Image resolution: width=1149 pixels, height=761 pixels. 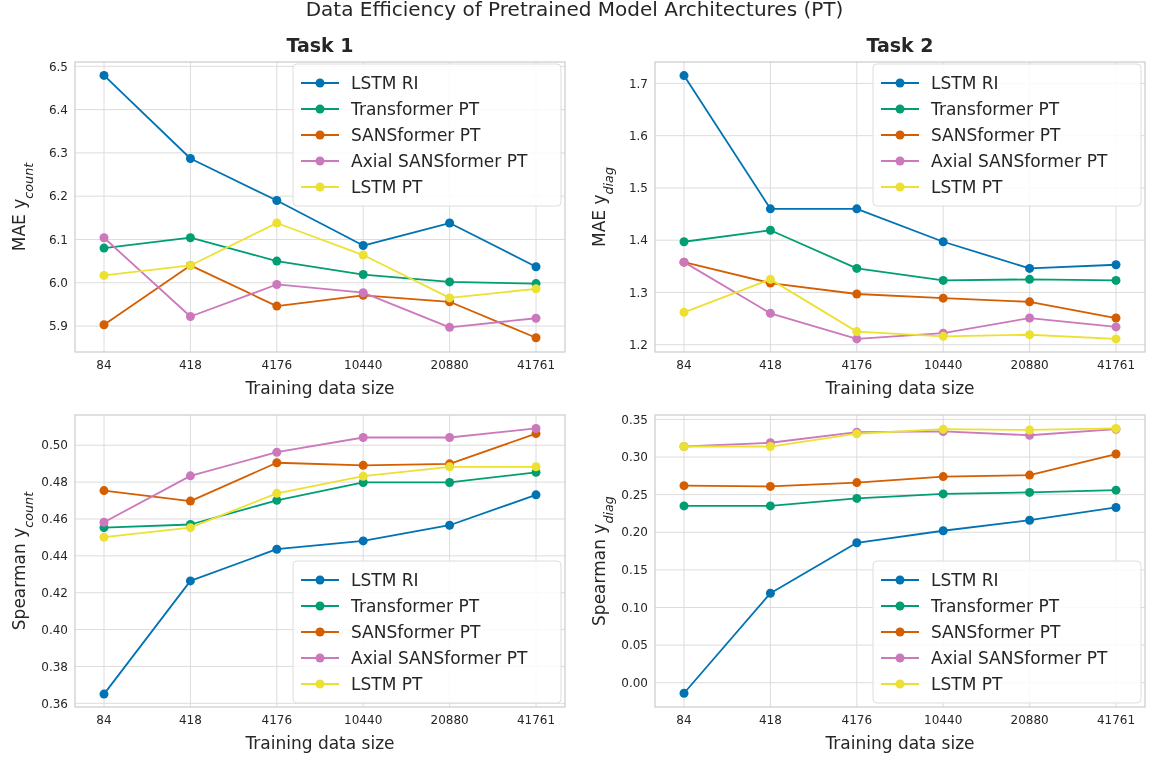 I want to click on y-tick-label: 1.3, so click(x=638, y=292).